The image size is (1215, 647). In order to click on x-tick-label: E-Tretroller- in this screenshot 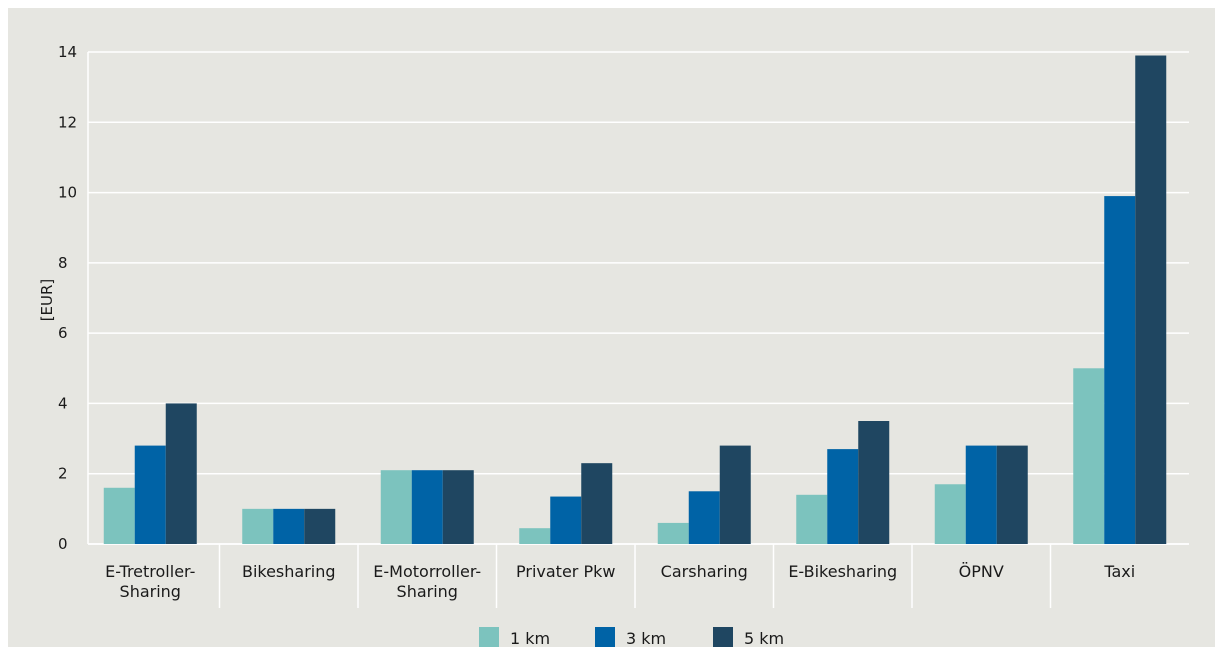, I will do `click(150, 571)`.